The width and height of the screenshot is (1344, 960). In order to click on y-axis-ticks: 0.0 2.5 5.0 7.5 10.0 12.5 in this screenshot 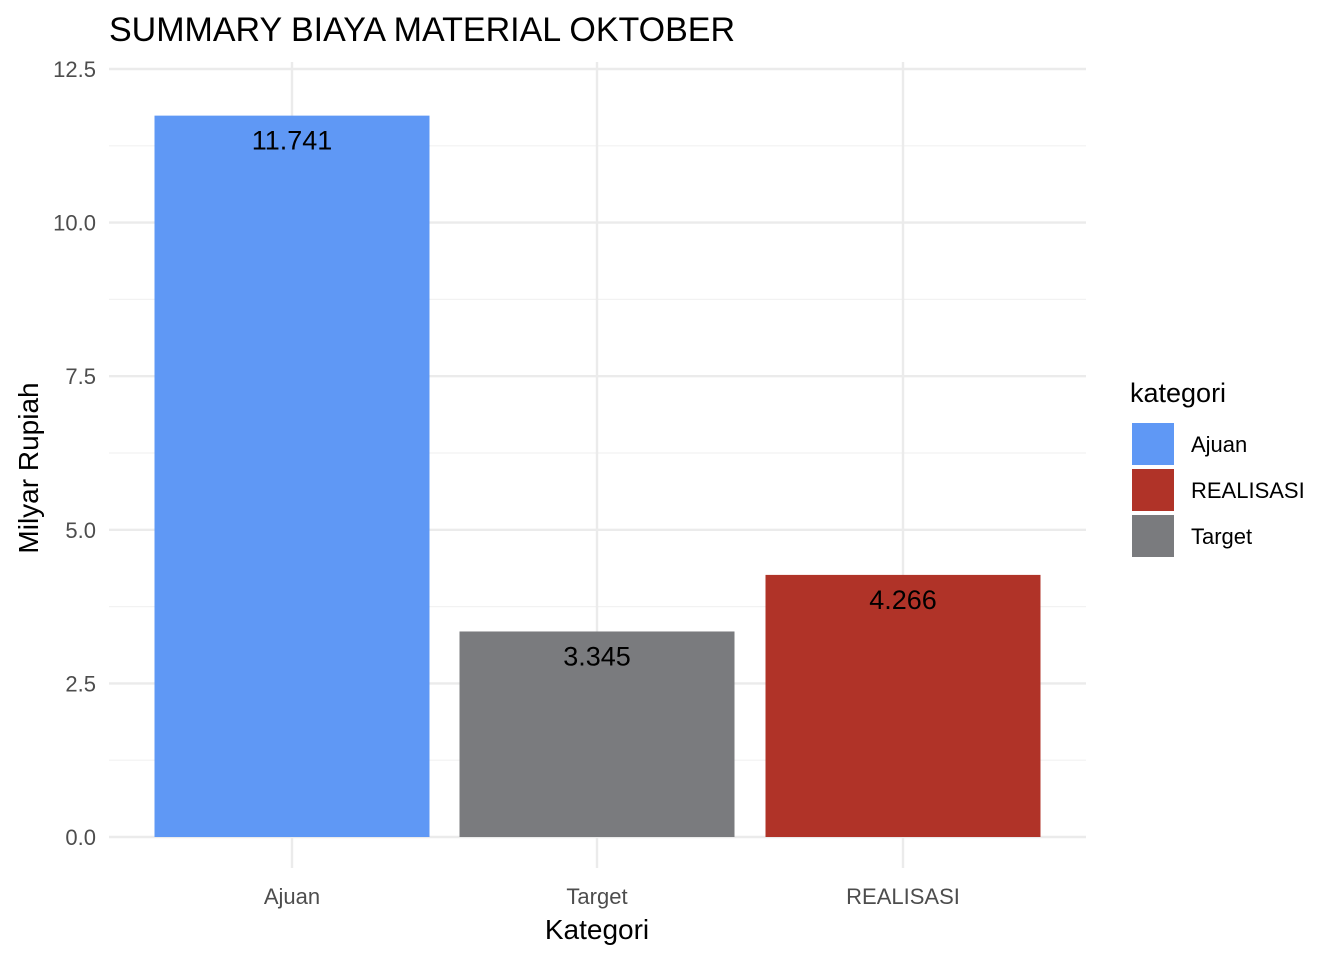, I will do `click(74, 453)`.